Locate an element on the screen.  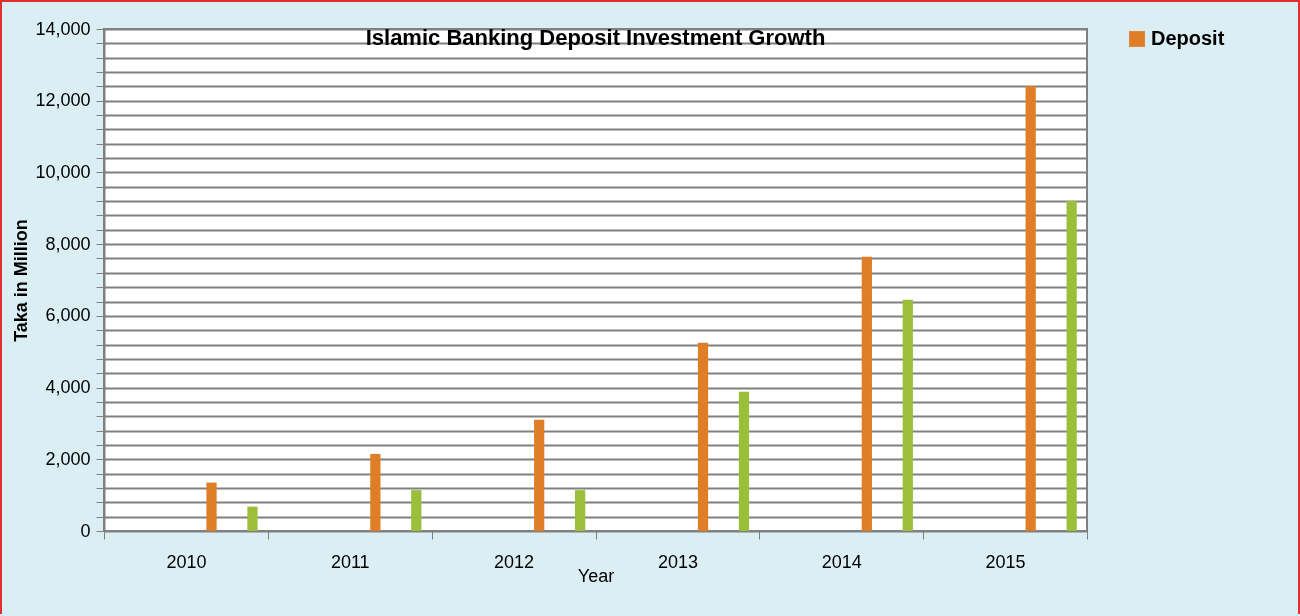
x-axis-title: Year is located at coordinates (596, 575).